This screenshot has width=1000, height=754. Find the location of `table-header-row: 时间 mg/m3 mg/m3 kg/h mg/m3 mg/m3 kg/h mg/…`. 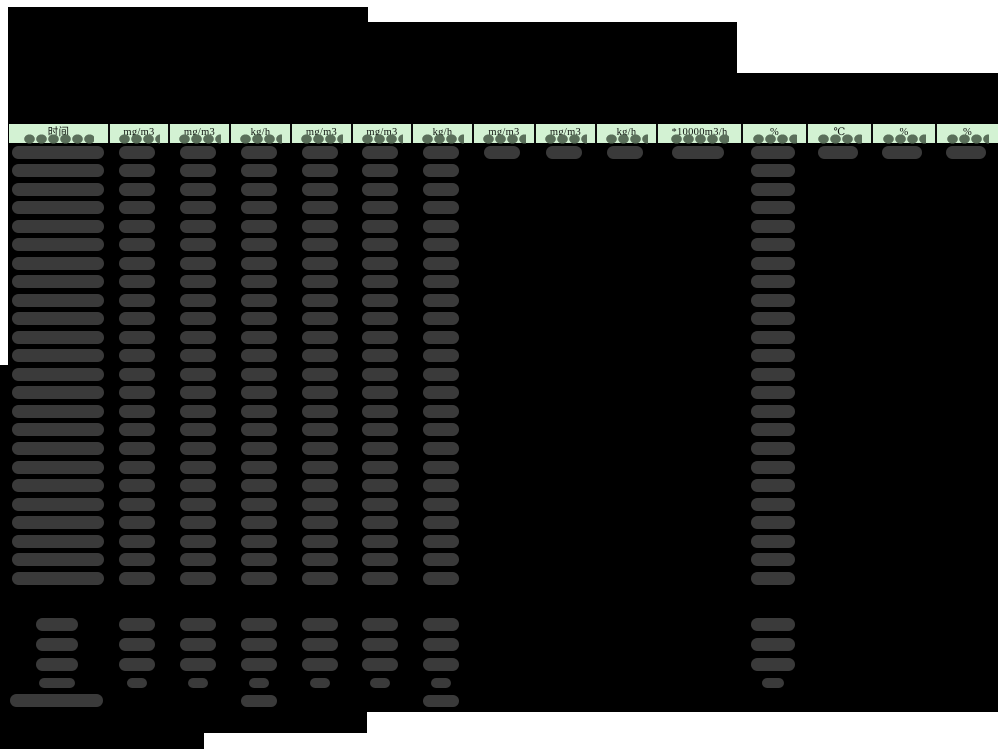

table-header-row: 时间 mg/m3 mg/m3 kg/h mg/m3 mg/m3 kg/h mg/… is located at coordinates (503, 135).